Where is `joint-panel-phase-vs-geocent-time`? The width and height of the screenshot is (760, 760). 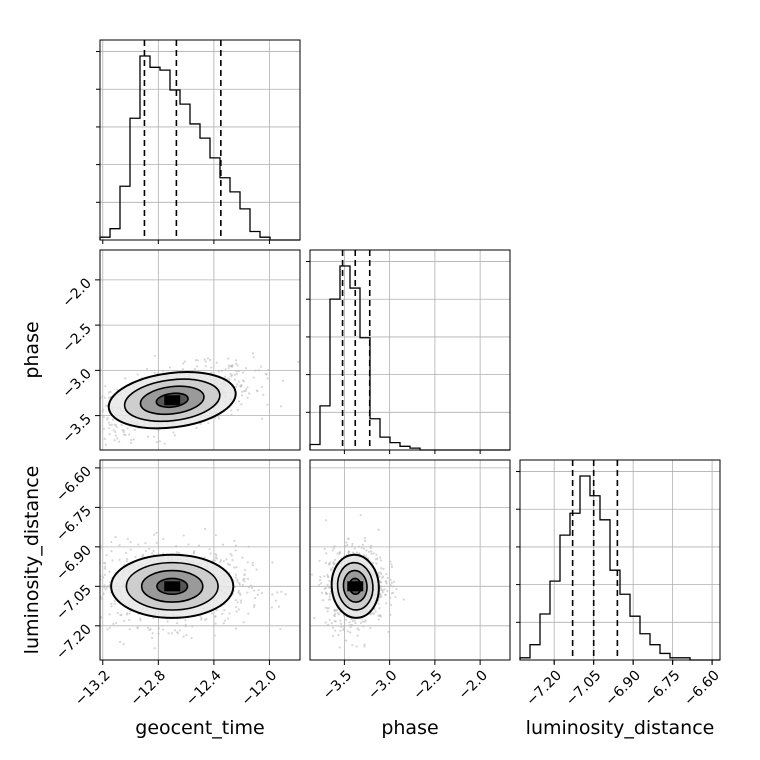
joint-panel-phase-vs-geocent-time is located at coordinates (166, 350).